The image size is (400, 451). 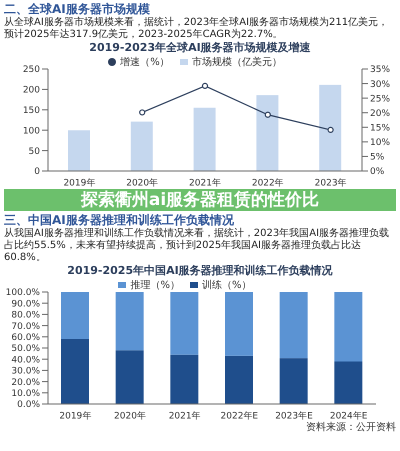 I want to click on y-tick-label: 90.0%, so click(x=25, y=304).